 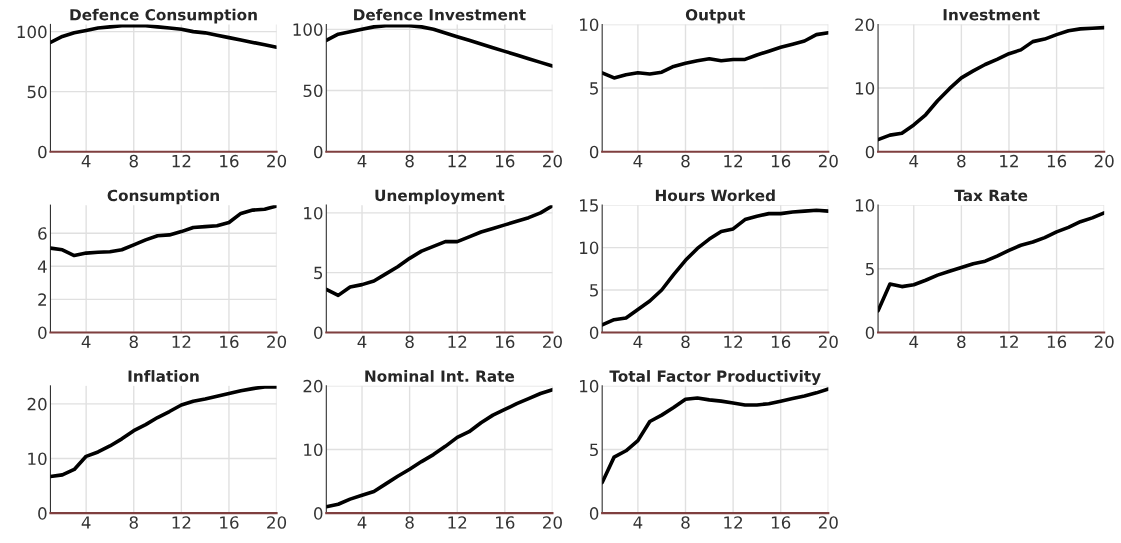 I want to click on y-tick-label: 2, so click(x=42, y=299).